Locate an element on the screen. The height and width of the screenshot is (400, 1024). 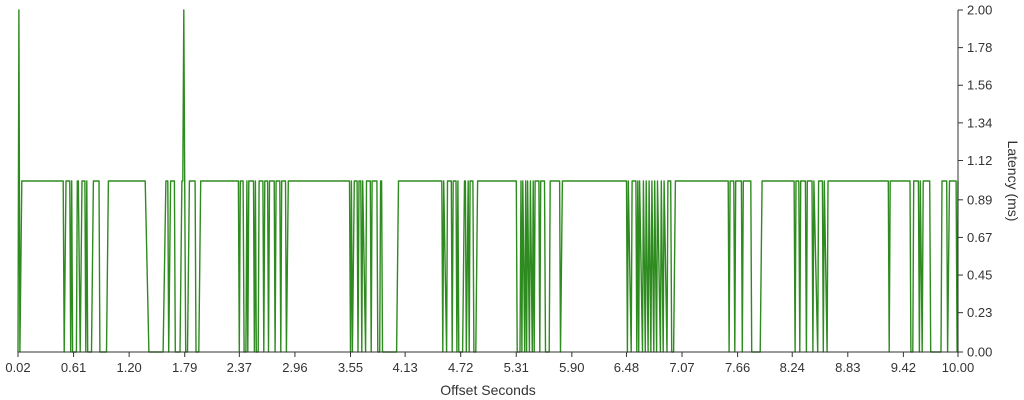
x-tick-label: 6.48 is located at coordinates (626, 367).